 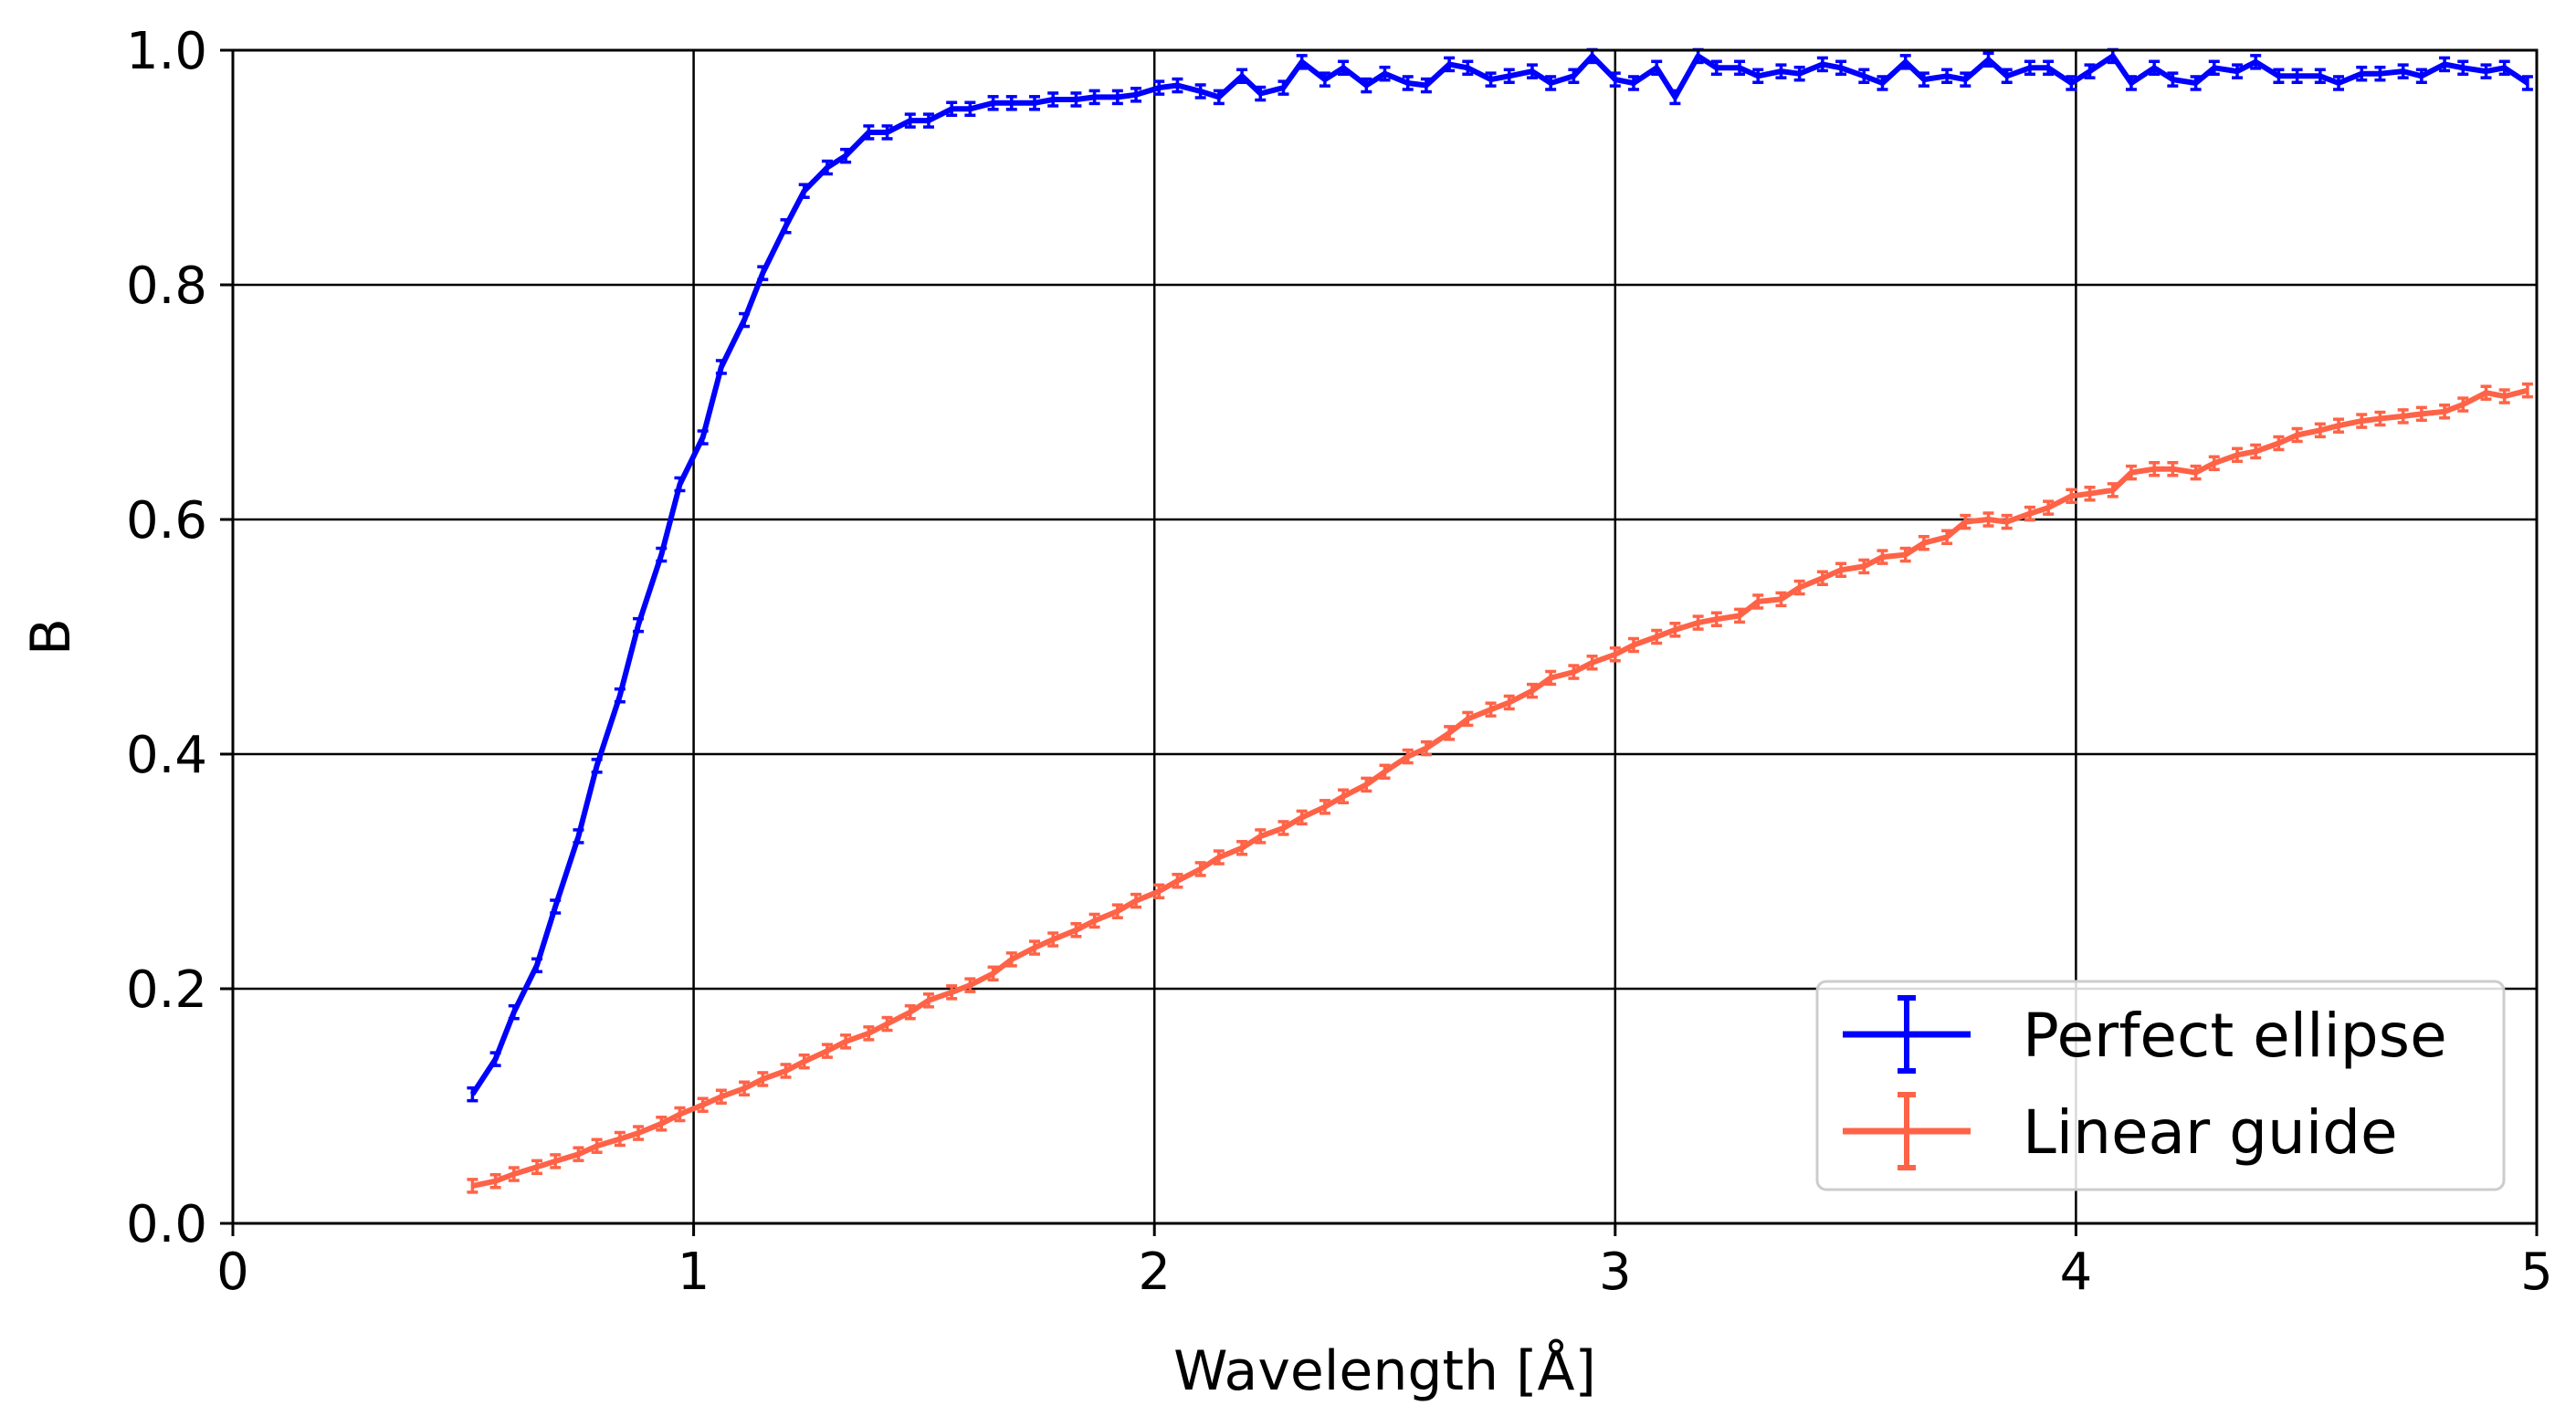 I want to click on x-axis-title: Wavelength [Å], so click(x=1384, y=1370).